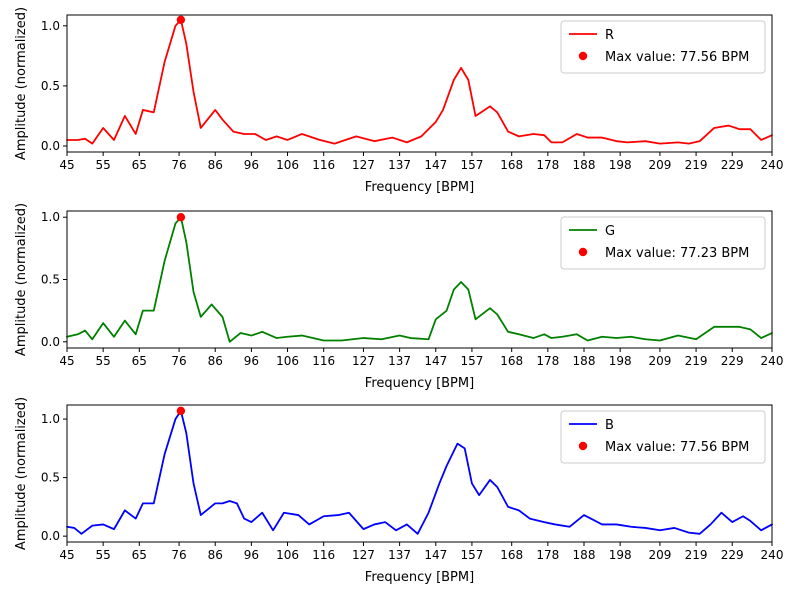 The image size is (800, 600). I want to click on legend-series-label: G, so click(610, 231).